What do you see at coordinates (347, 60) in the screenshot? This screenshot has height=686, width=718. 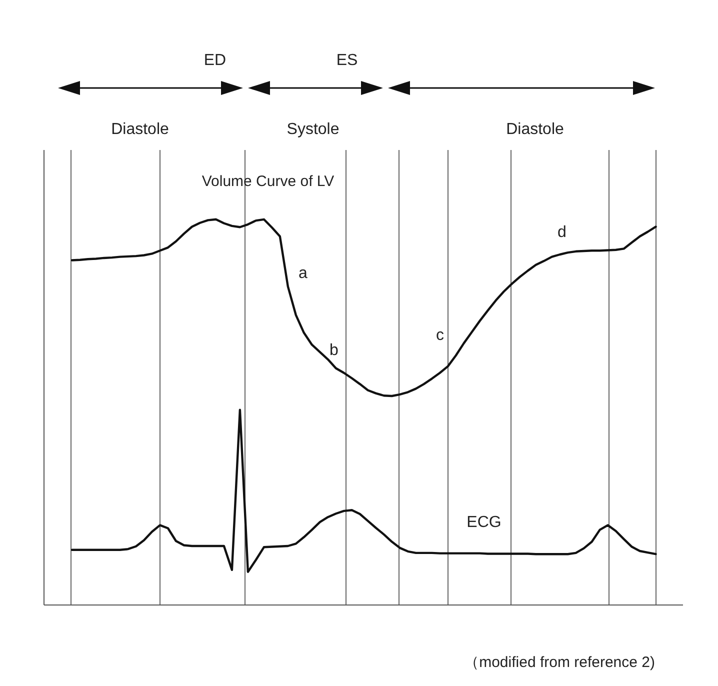 I see `text: ES` at bounding box center [347, 60].